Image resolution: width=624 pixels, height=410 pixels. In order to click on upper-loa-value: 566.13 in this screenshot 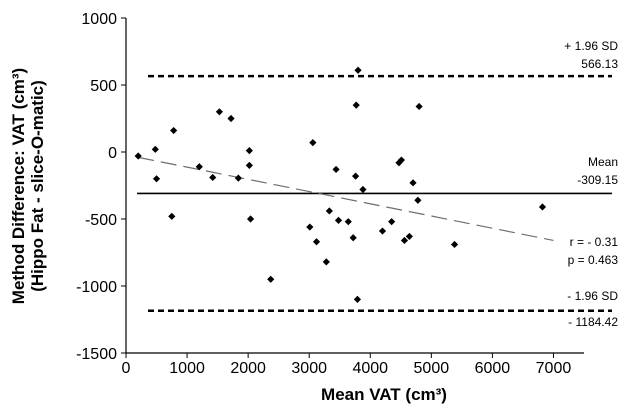, I will do `click(599, 64)`.